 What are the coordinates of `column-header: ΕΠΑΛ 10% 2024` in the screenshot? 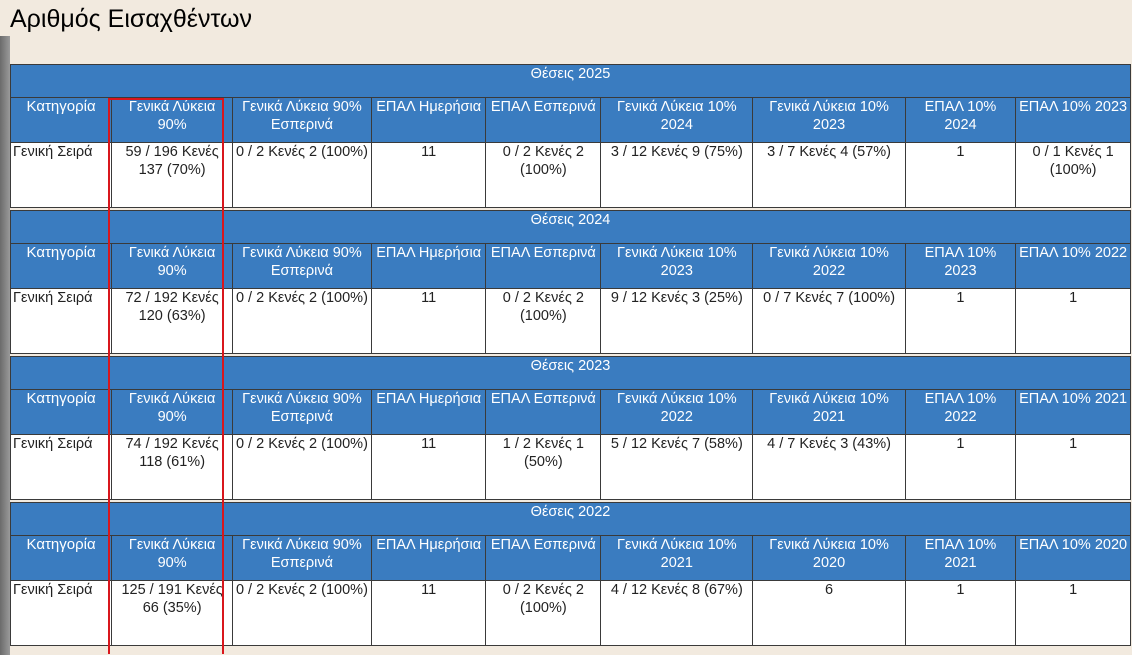 It's located at (960, 120).